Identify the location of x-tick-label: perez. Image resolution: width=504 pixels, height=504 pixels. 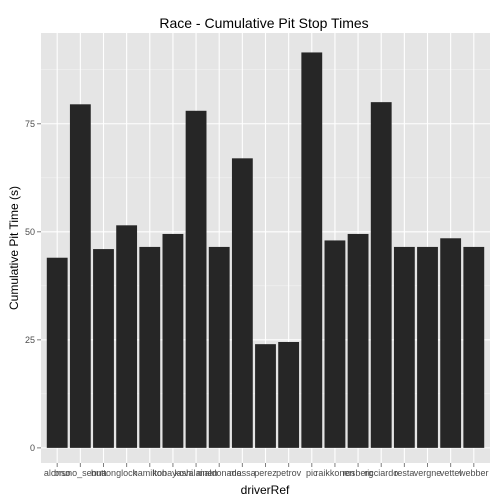
(265, 473).